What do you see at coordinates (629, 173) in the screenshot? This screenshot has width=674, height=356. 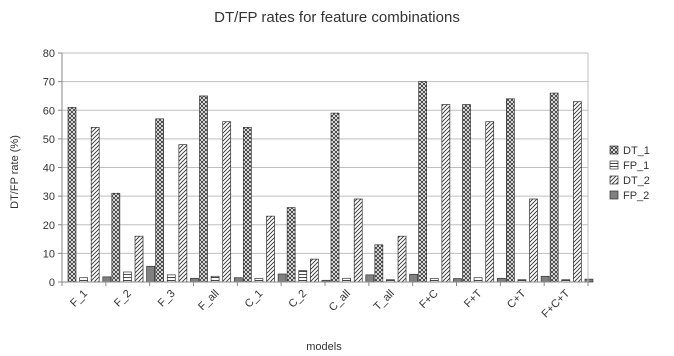 I see `legend: DT_1 FP_1 DT_2 FP_2` at bounding box center [629, 173].